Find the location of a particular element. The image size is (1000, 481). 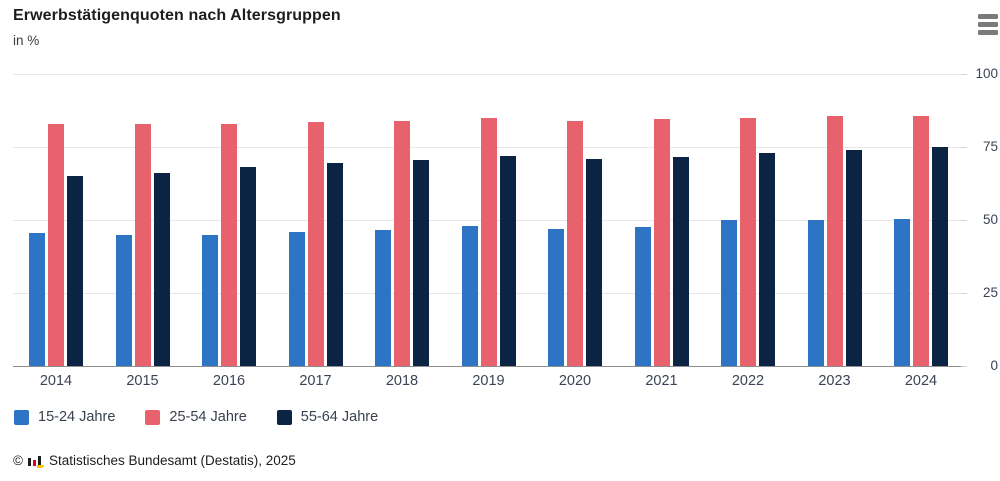

legend-item-25-54-jahre: 25-54 Jahre is located at coordinates (196, 417).